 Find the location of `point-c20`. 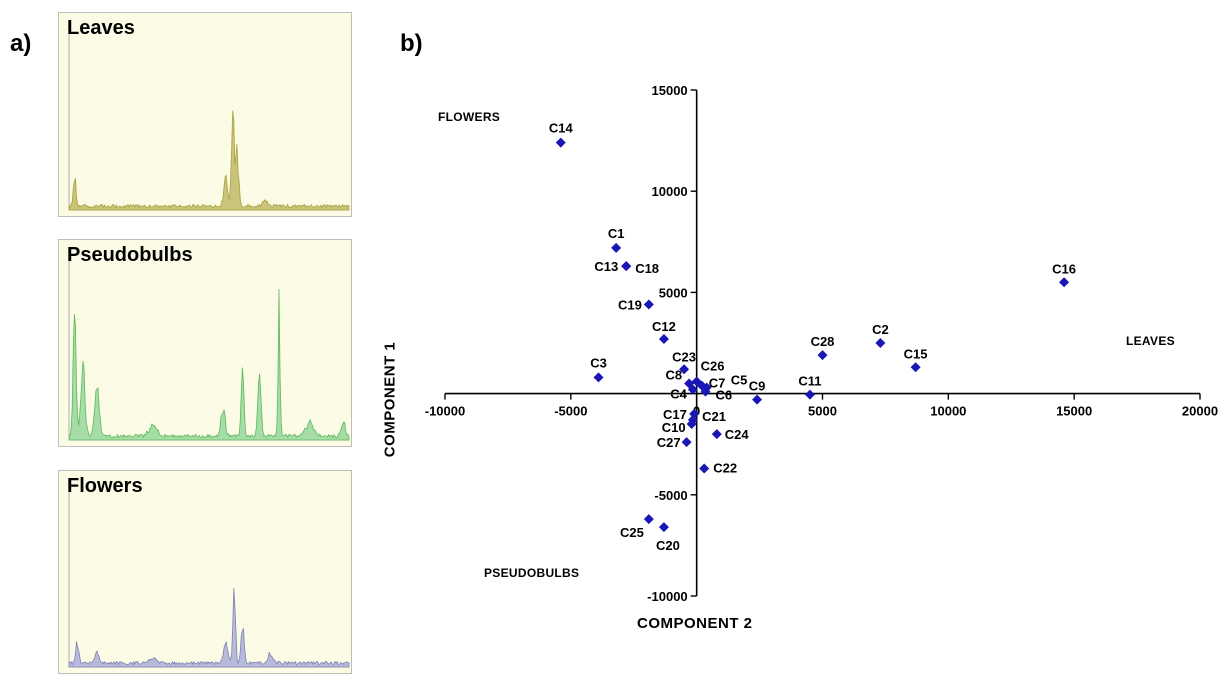

point-c20 is located at coordinates (663, 527).